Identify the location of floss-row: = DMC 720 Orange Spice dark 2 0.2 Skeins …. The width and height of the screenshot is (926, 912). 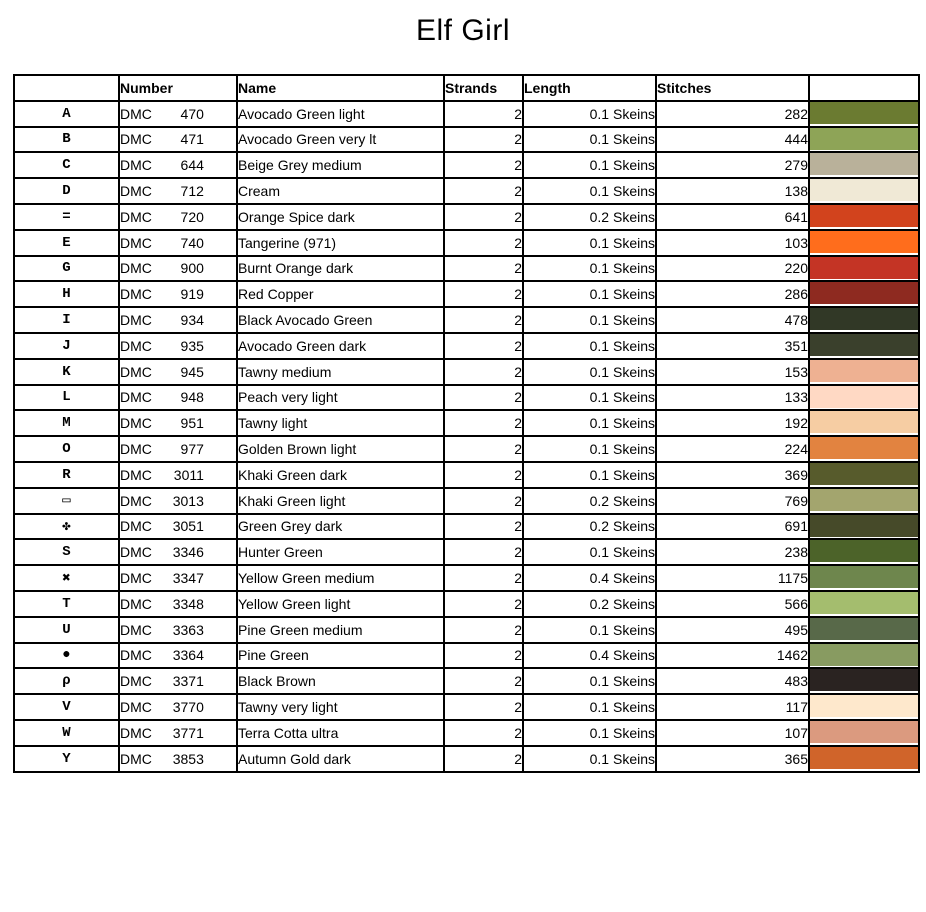
(466, 216).